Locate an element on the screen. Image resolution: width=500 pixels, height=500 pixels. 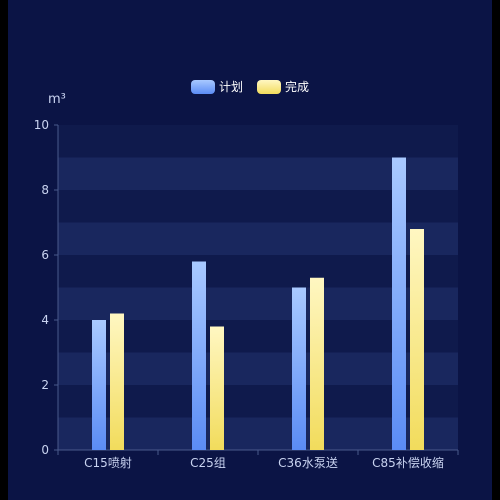
legend-label-done: 完成 is located at coordinates (297, 87).